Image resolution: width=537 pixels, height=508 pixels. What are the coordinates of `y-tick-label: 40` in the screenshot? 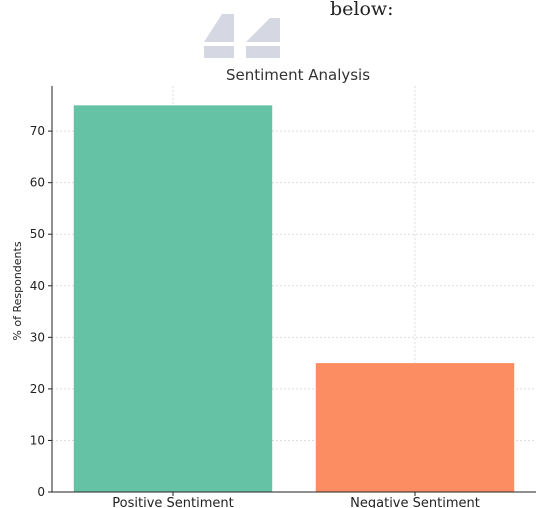 It's located at (37, 286).